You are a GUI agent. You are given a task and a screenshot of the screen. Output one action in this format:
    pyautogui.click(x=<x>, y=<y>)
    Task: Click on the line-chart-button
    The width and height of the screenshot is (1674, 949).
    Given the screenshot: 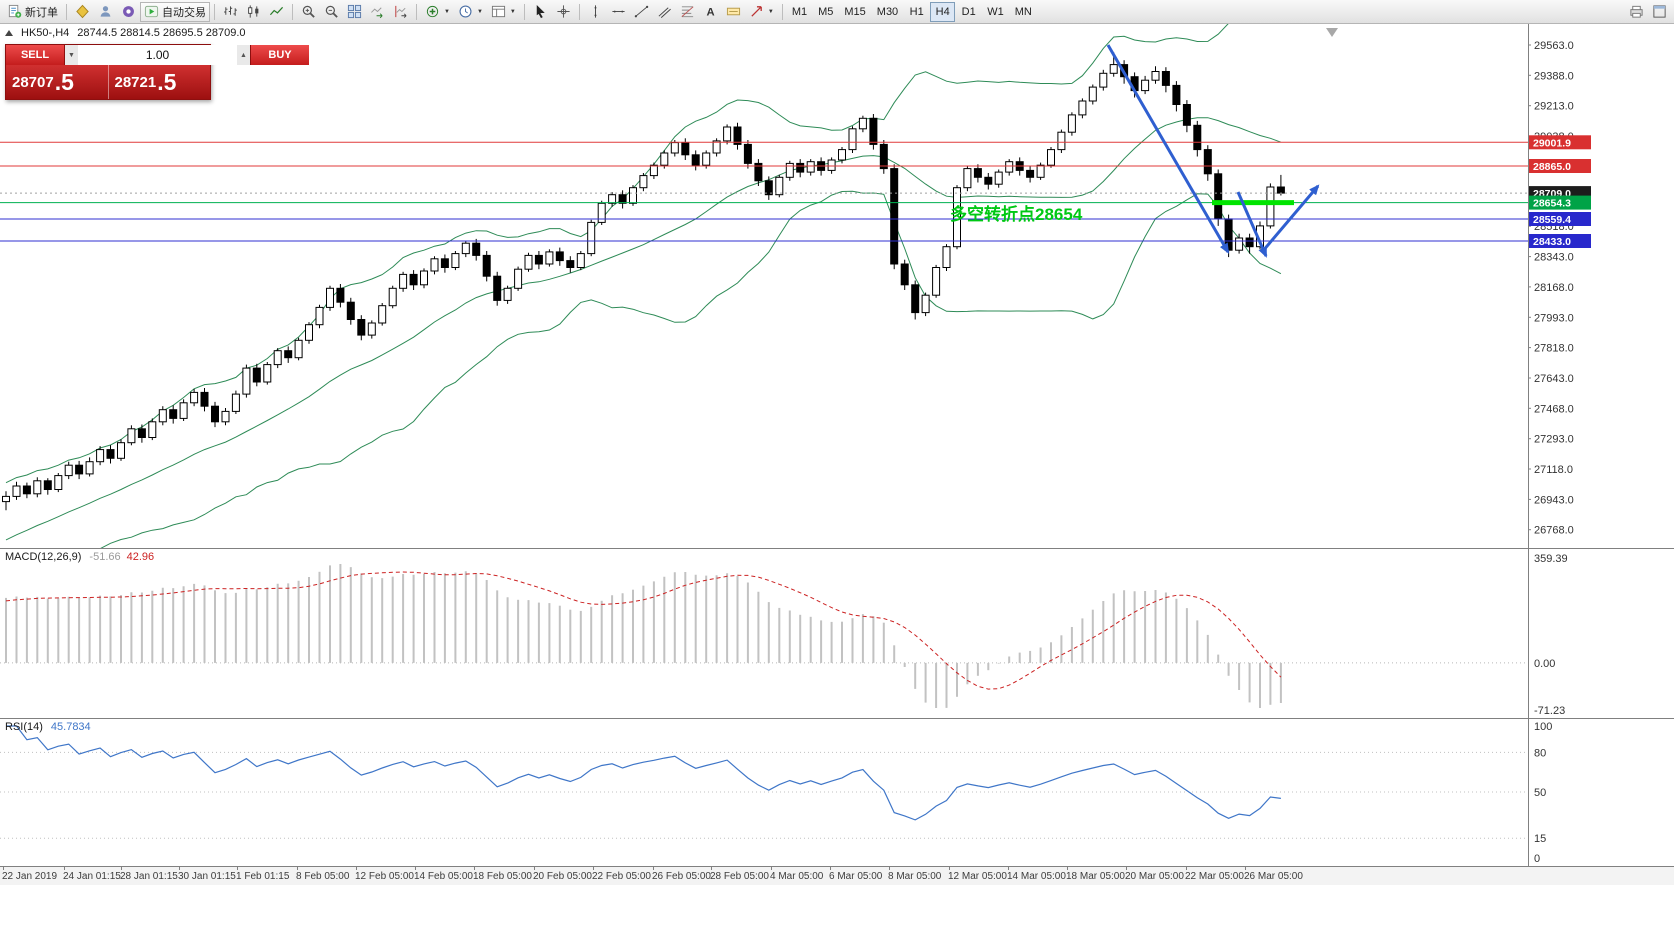 What is the action you would take?
    pyautogui.click(x=276, y=12)
    